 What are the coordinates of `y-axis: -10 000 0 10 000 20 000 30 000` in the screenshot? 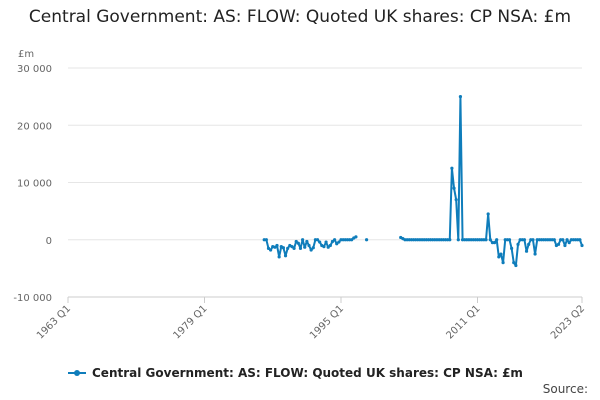 It's located at (32, 184).